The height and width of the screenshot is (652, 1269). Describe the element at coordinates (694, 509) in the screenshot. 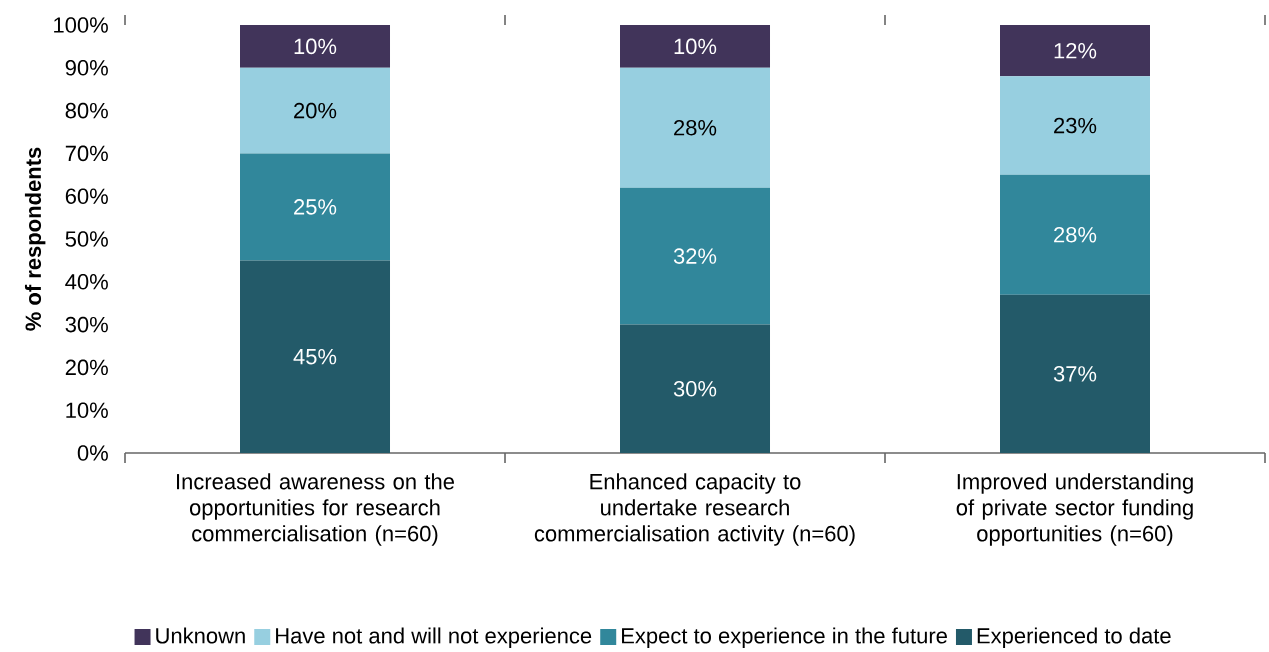

I see `x-tick-label: Enhanced capacity to undertake research commercialisation activity (n=60)` at that location.